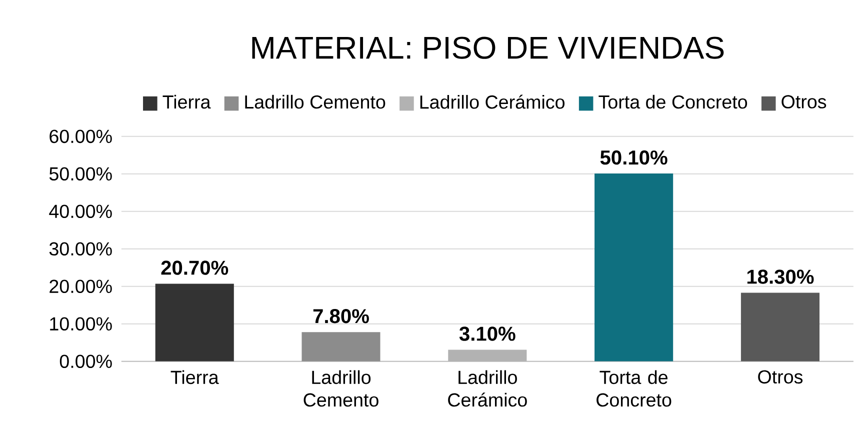  What do you see at coordinates (80, 249) in the screenshot?
I see `y-tick-label: 30.00%` at bounding box center [80, 249].